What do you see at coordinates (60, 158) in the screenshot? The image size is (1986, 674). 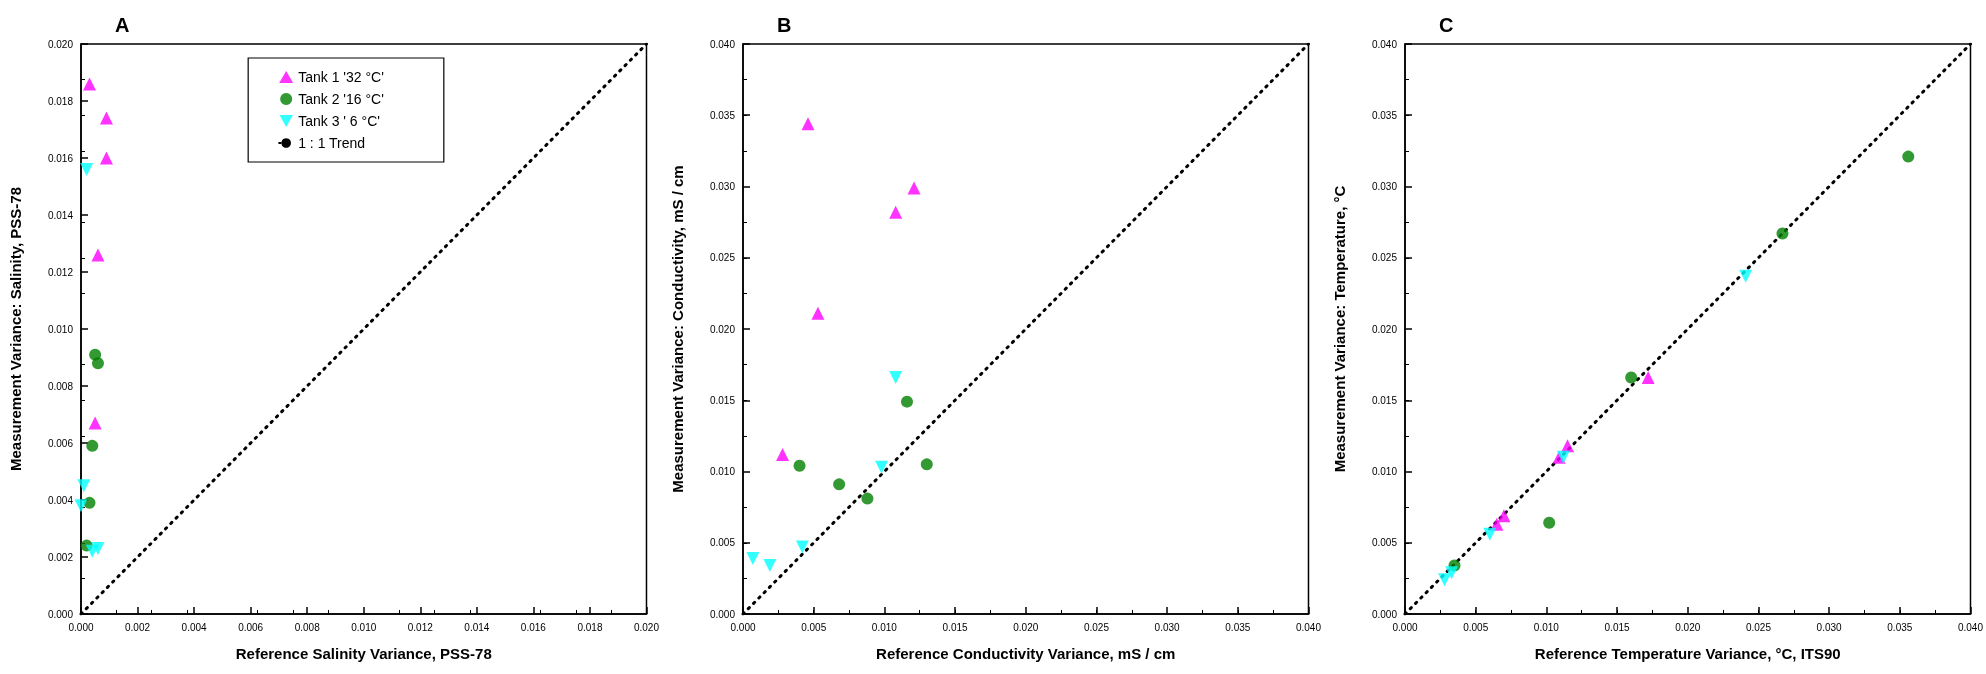 I see `y-tick-label: 0.016` at bounding box center [60, 158].